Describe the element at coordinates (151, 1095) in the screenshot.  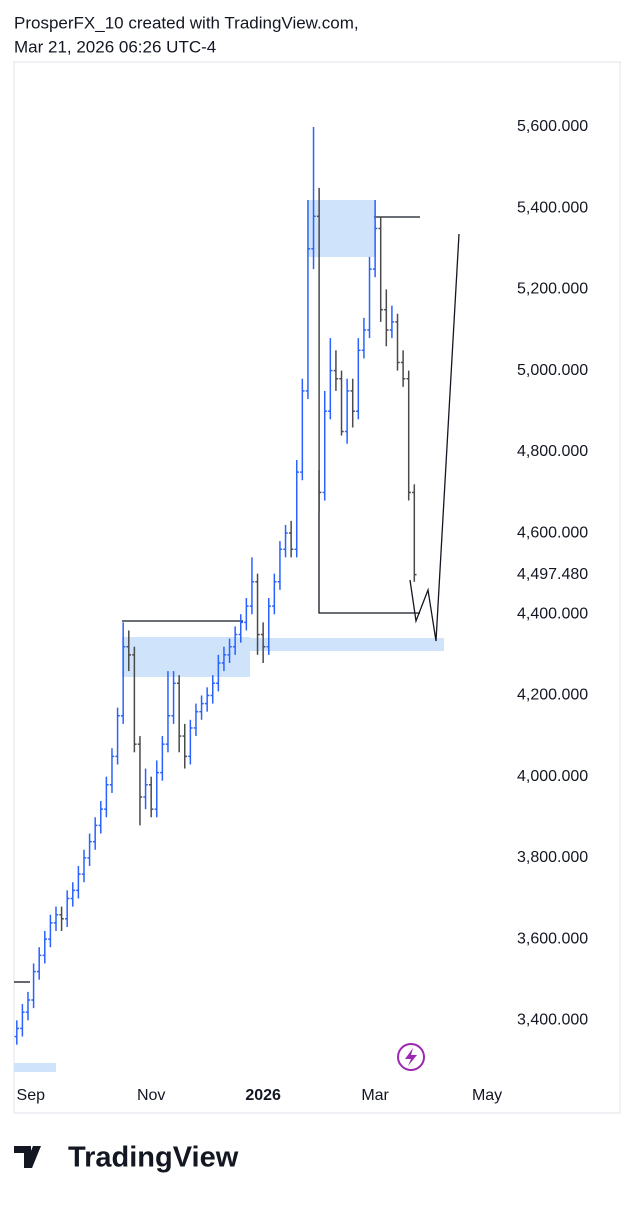
I see `x-tick-label: Nov` at that location.